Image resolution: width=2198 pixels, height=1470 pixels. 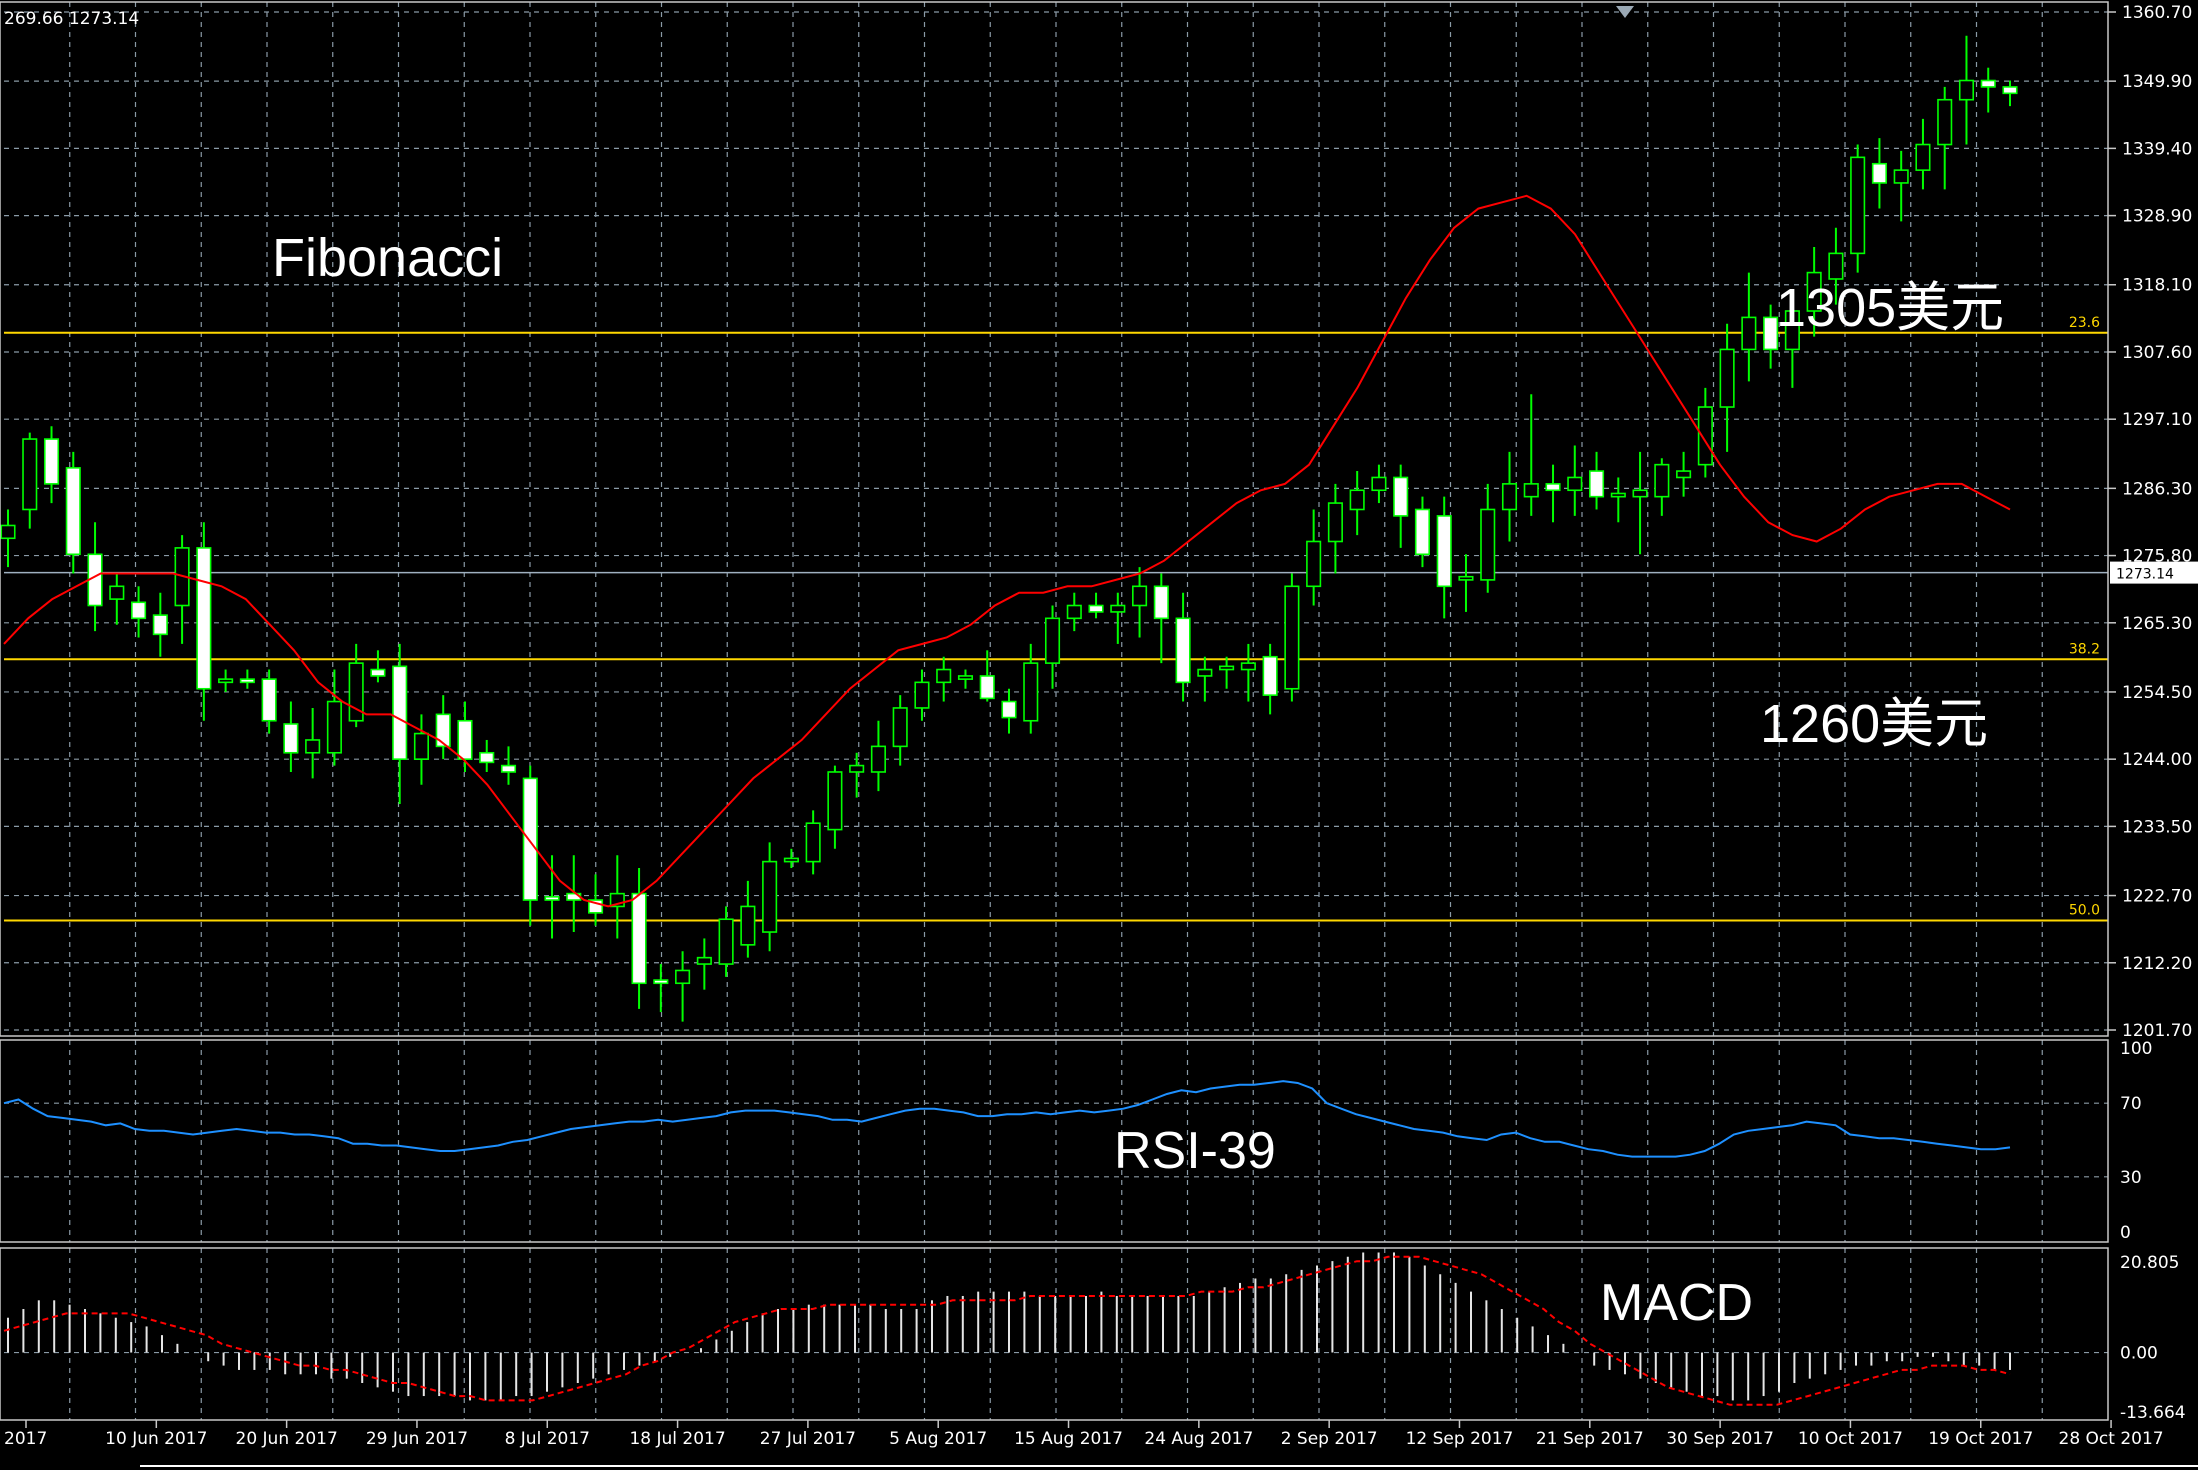 I want to click on macd-tick-label: 0.00, so click(x=2139, y=1354).